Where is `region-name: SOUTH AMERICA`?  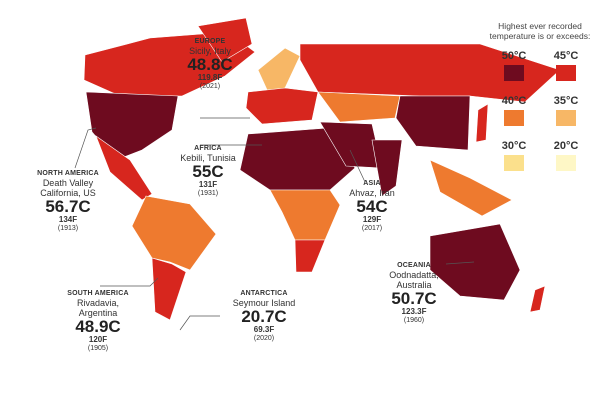
region-name: SOUTH AMERICA is located at coordinates (98, 293).